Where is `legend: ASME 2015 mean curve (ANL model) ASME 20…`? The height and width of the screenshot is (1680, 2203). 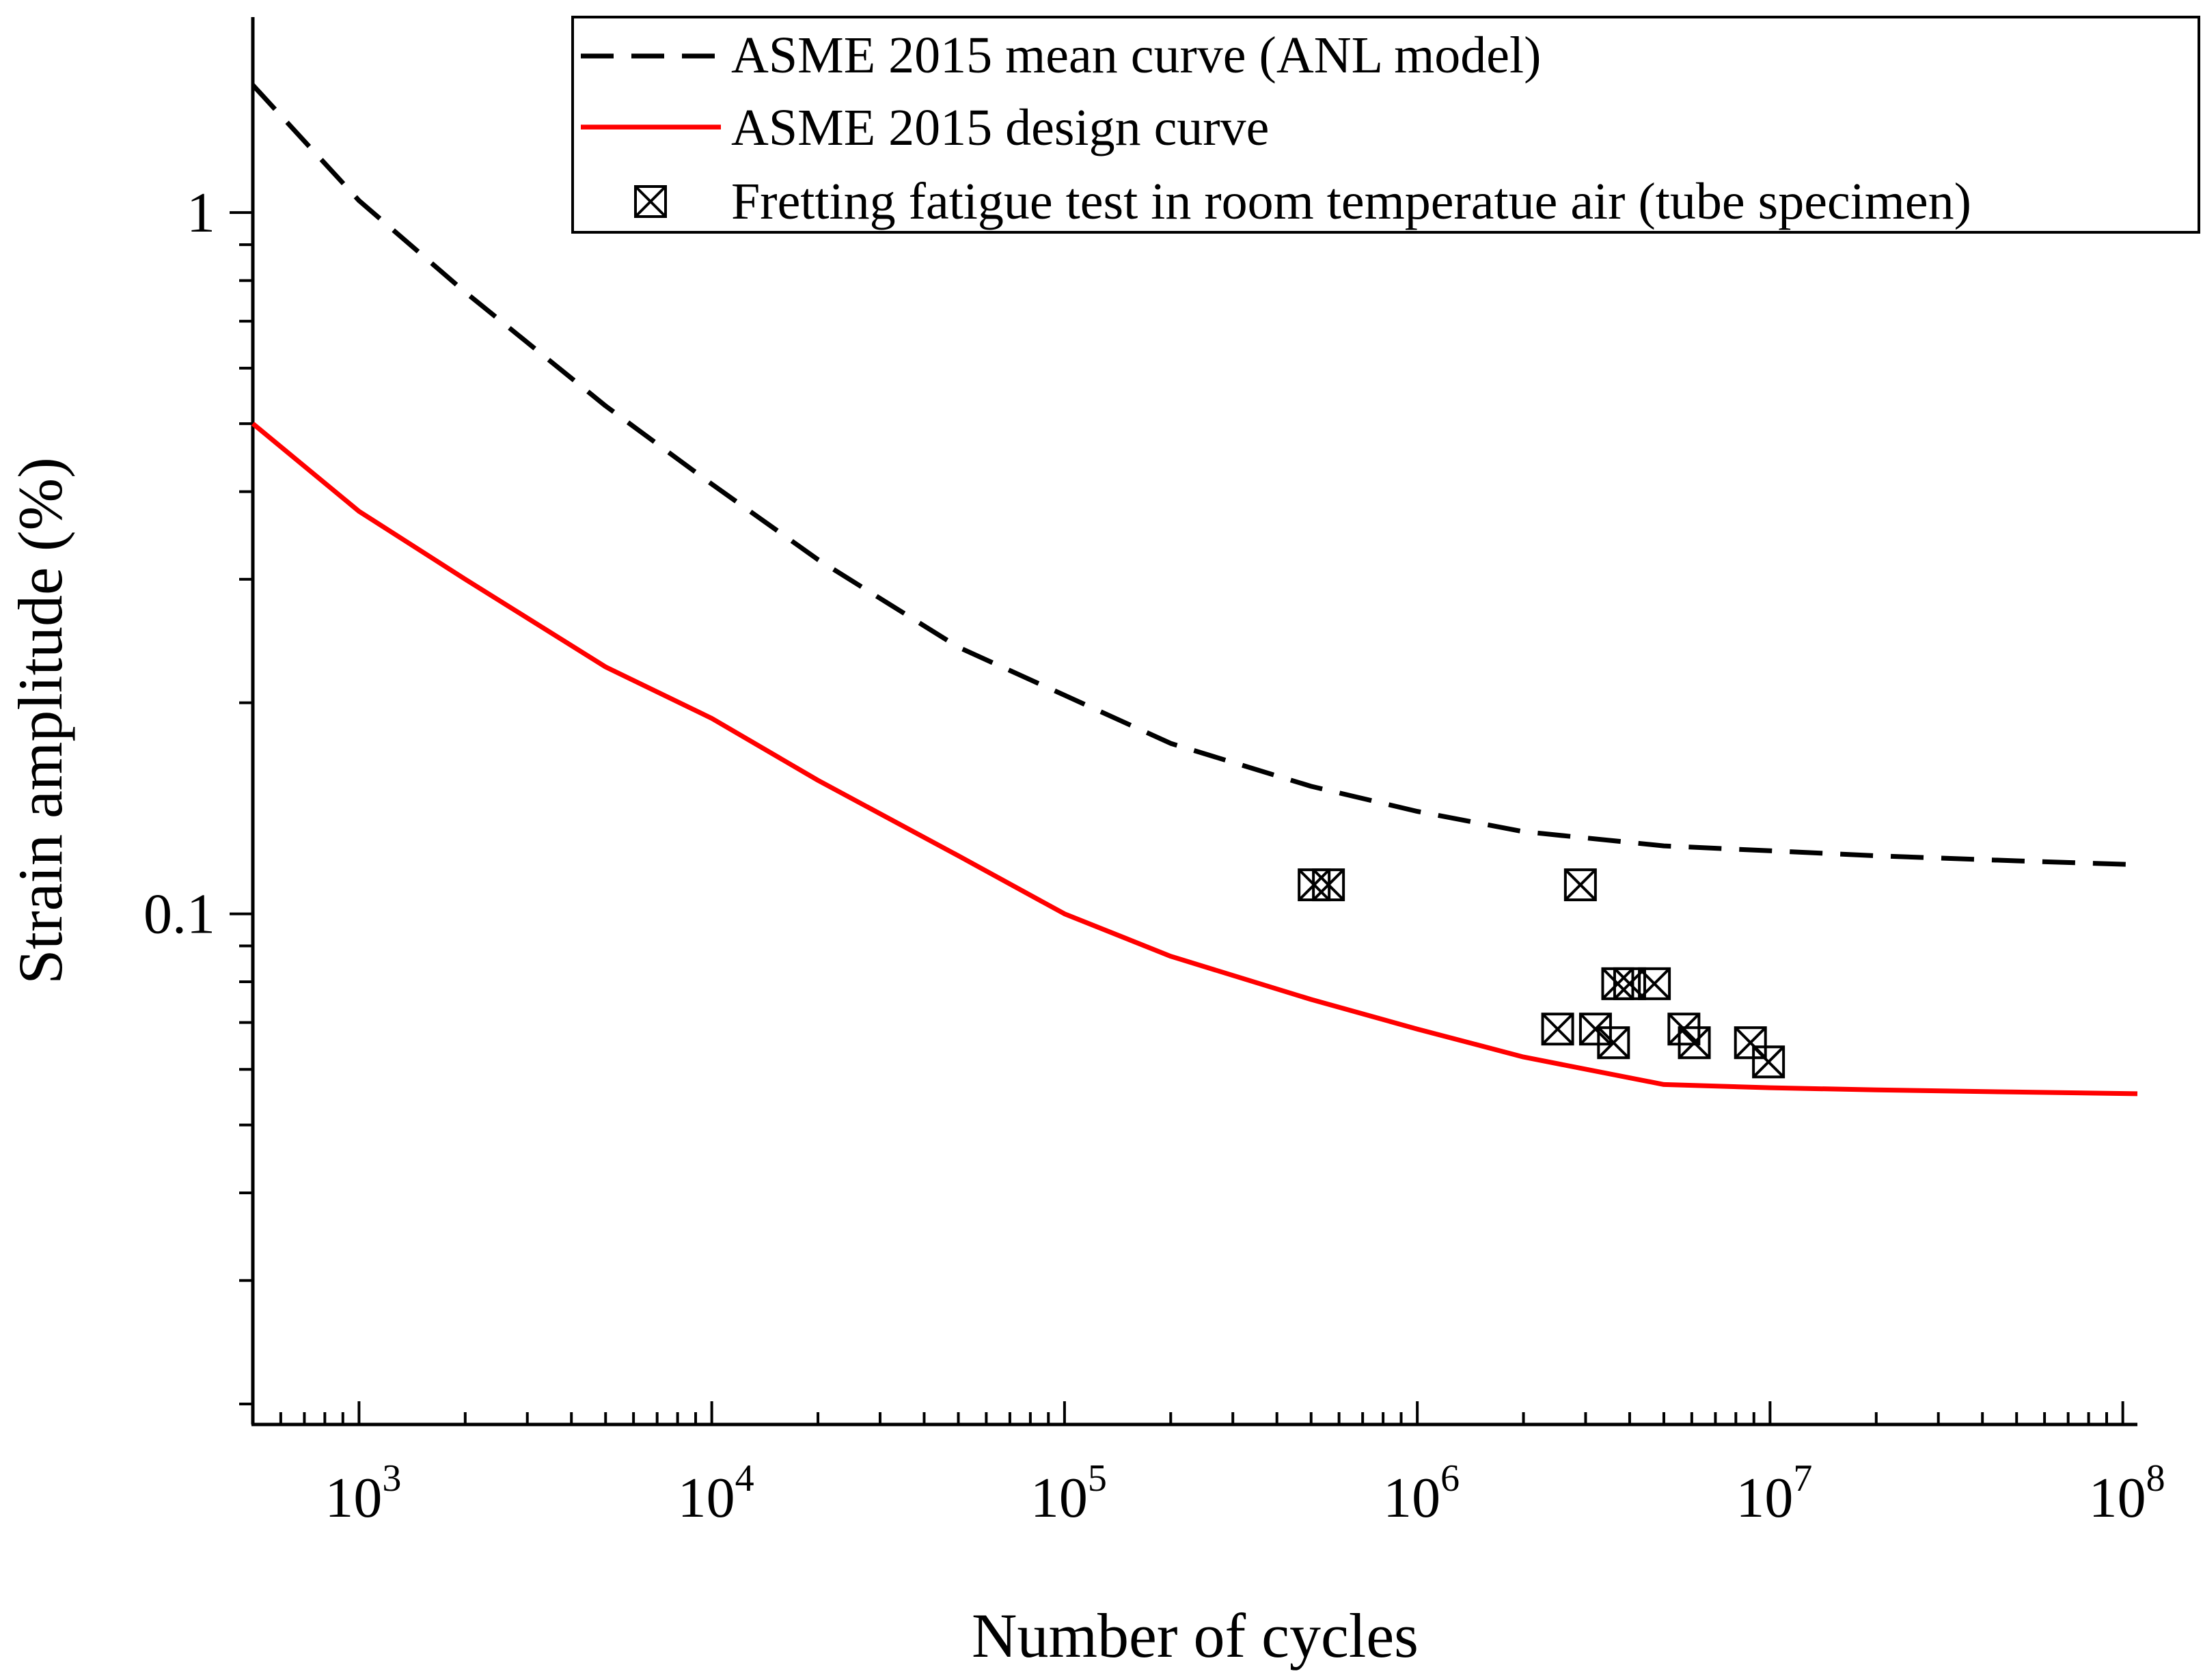
legend: ASME 2015 mean curve (ANL model) ASME 20… is located at coordinates (1385, 125).